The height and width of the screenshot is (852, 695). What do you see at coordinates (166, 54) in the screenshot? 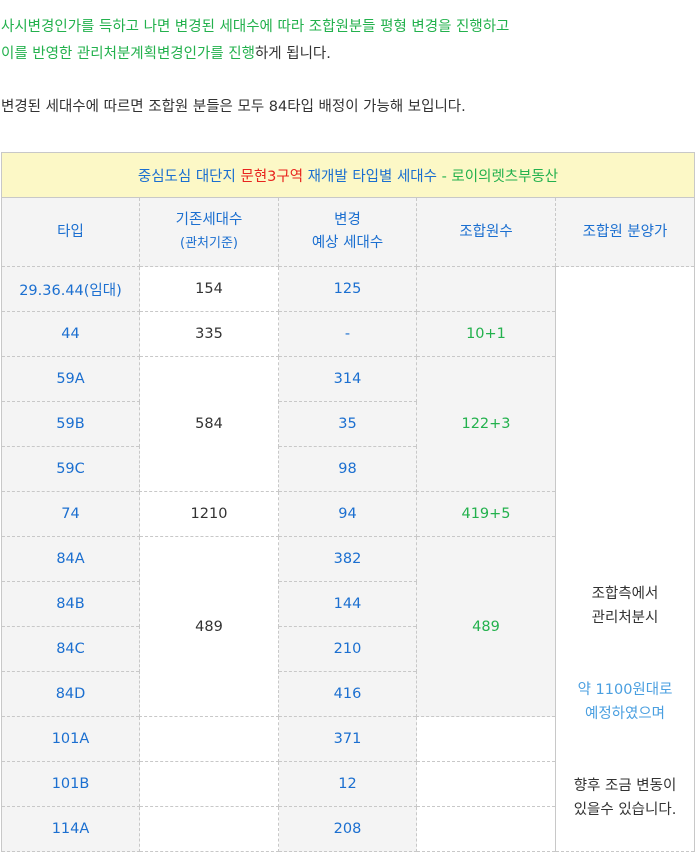
I see `intro-line-2: 이를 반영한 관리처분계획변경인가를 진행하게 됩니다.` at bounding box center [166, 54].